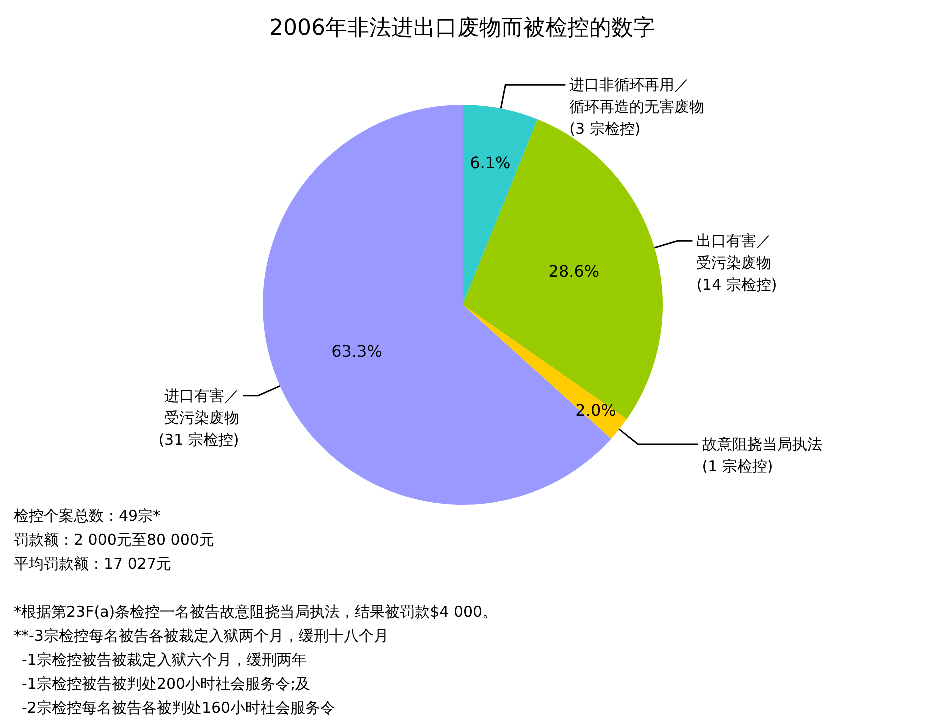  I want to click on text: -1宗检控被告被裁定入狱六个月，缓刑两年, so click(164, 660).